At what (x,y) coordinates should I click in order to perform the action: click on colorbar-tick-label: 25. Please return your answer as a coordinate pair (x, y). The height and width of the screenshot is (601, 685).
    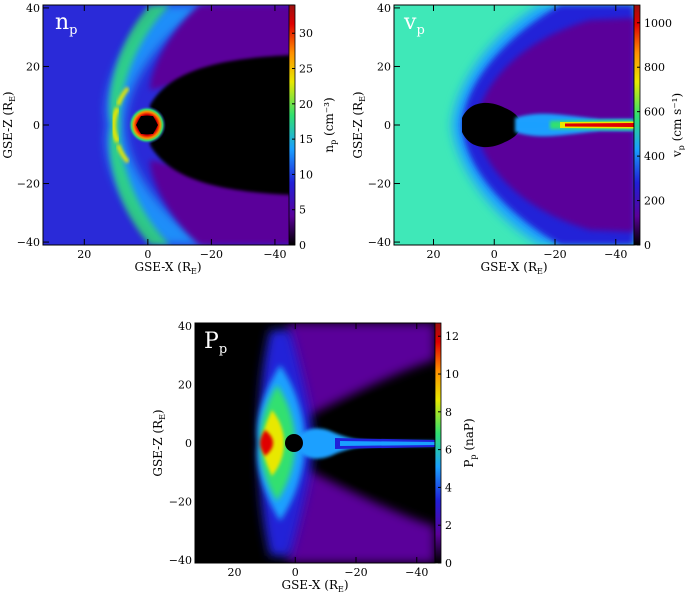
    Looking at the image, I should click on (306, 69).